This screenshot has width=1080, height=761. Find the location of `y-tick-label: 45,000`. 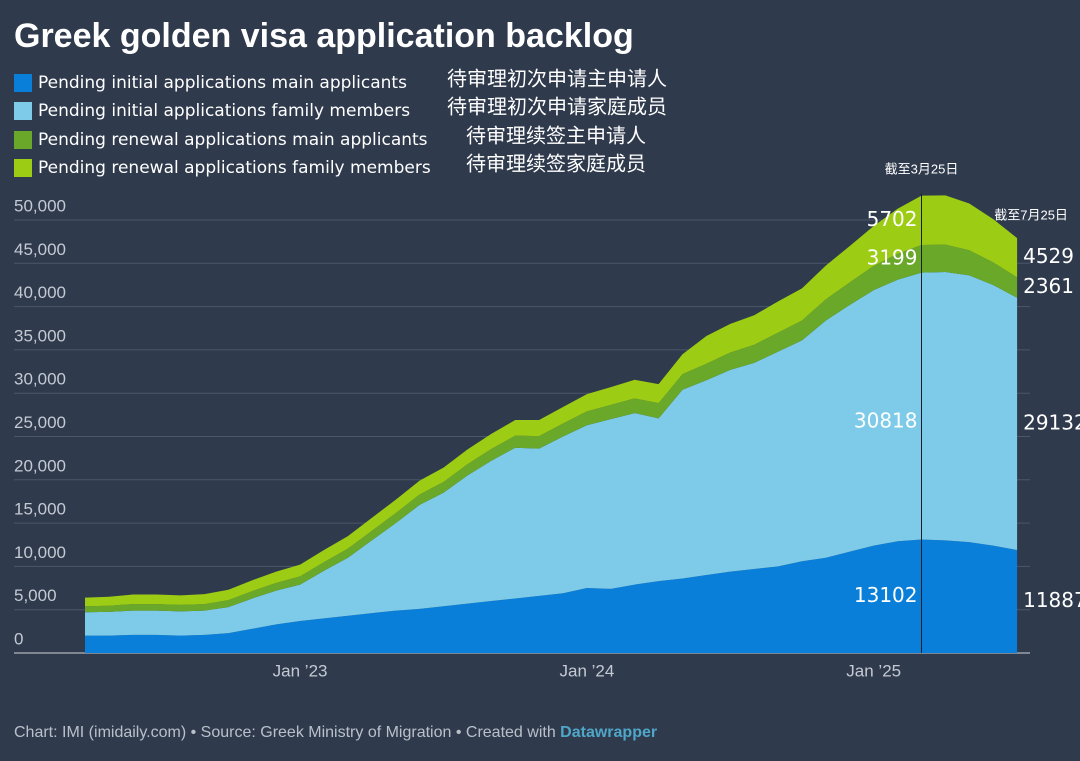

y-tick-label: 45,000 is located at coordinates (40, 249).